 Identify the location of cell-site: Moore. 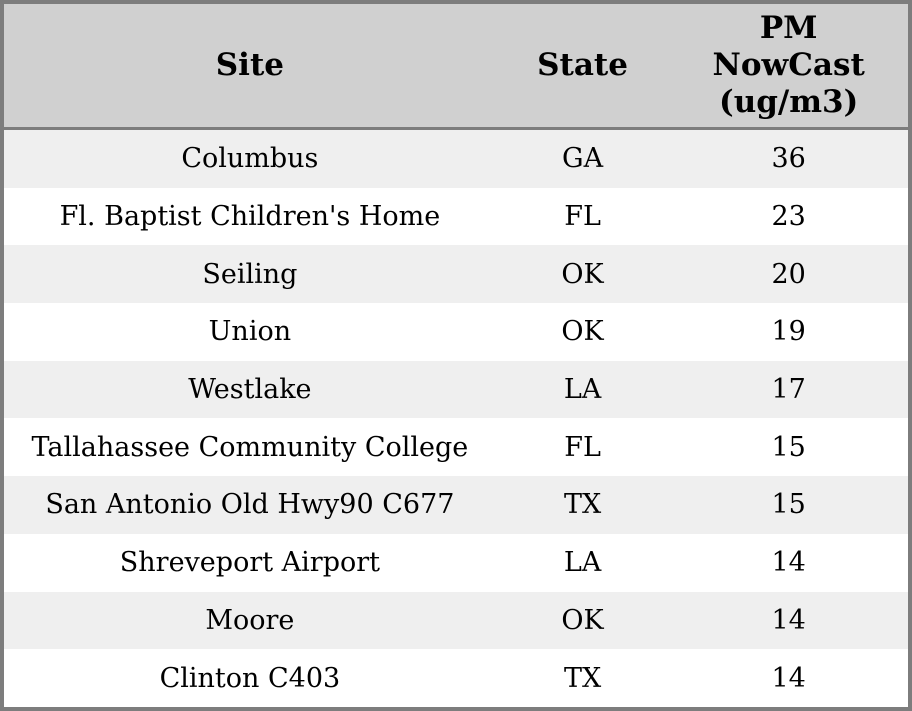
(250, 620).